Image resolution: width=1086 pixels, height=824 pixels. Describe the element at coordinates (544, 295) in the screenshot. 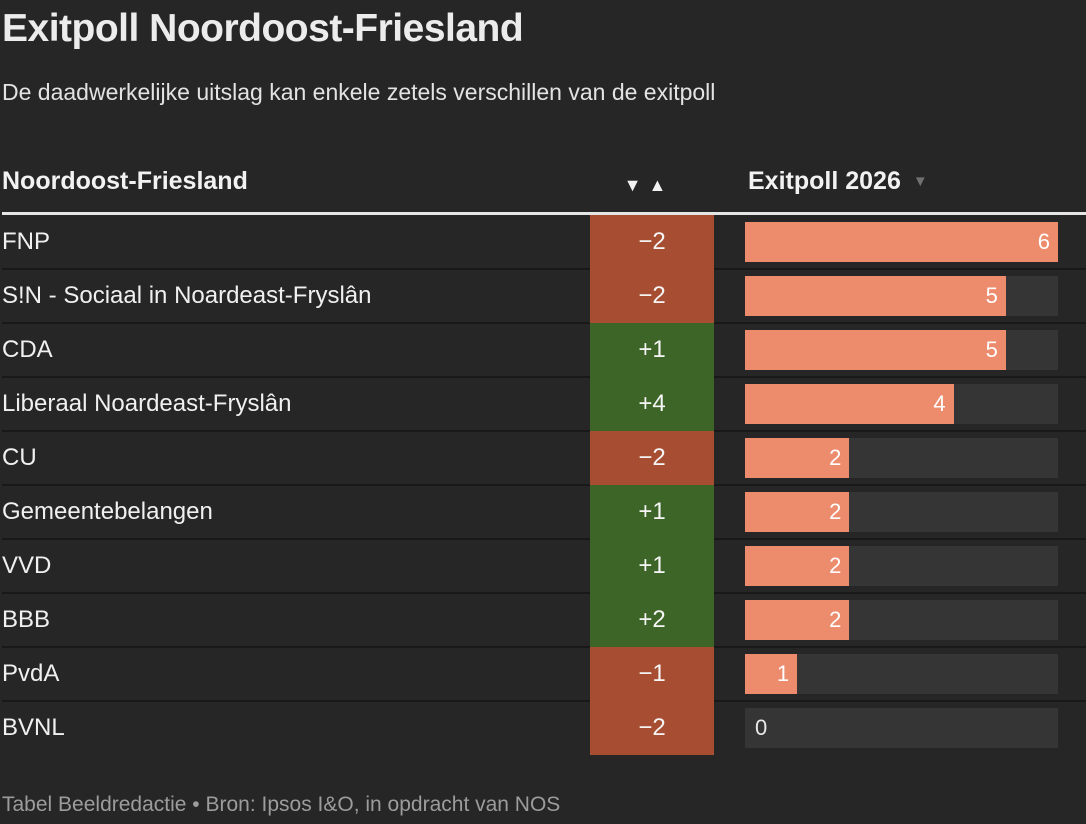

I see `table-row: S!N - Sociaal in Noardeast-Fryslân −2 5` at that location.